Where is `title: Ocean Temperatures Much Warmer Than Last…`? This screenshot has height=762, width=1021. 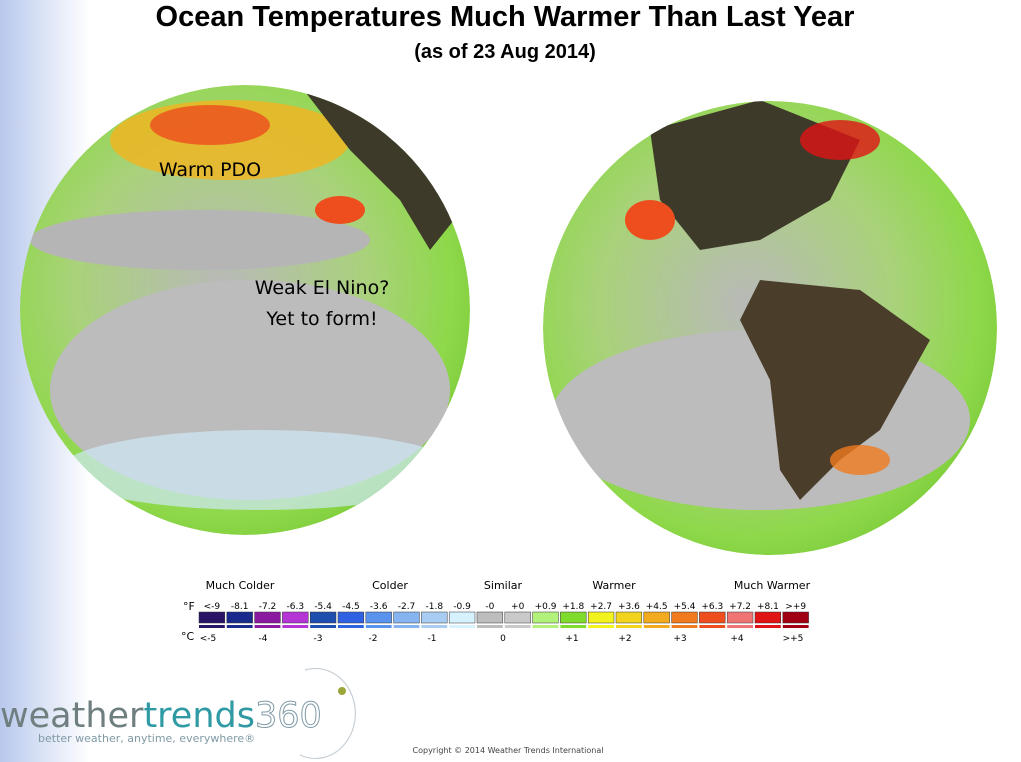 title: Ocean Temperatures Much Warmer Than Last… is located at coordinates (505, 17).